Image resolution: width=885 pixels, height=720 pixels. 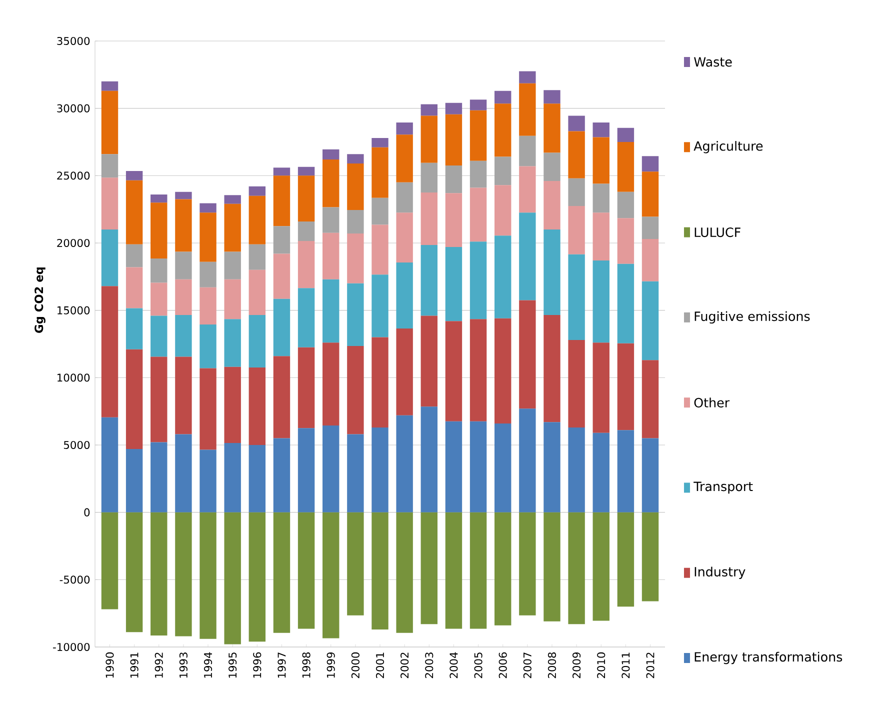 What do you see at coordinates (576, 665) in the screenshot?
I see `x-tick-label: 2009` at bounding box center [576, 665].